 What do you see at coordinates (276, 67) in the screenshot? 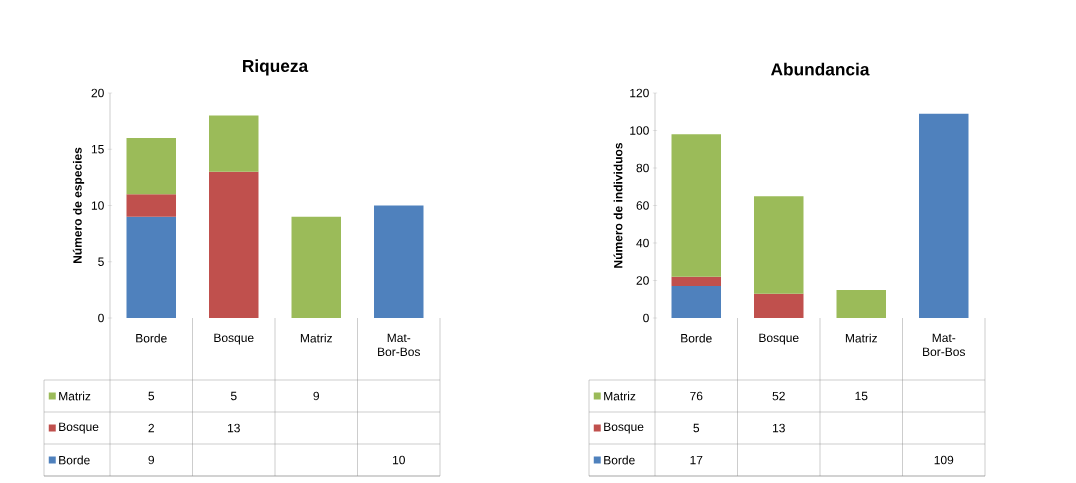
I see `chart-title: Riqueza` at bounding box center [276, 67].